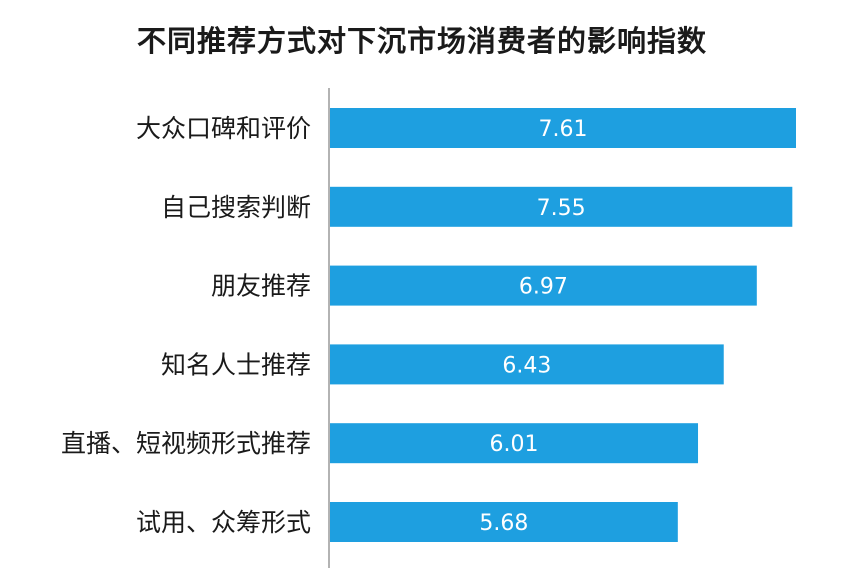 The width and height of the screenshot is (844, 585). I want to click on category-label-1: 自己搜索判断, so click(236, 207).